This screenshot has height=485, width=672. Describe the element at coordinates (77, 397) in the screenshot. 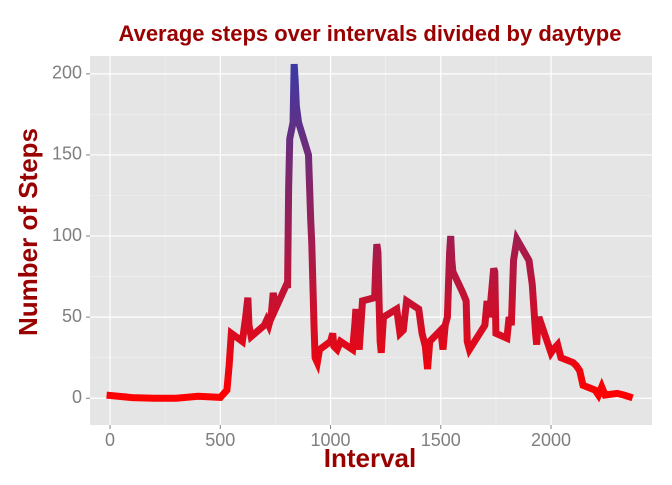

I see `y-tick-label: 0` at that location.